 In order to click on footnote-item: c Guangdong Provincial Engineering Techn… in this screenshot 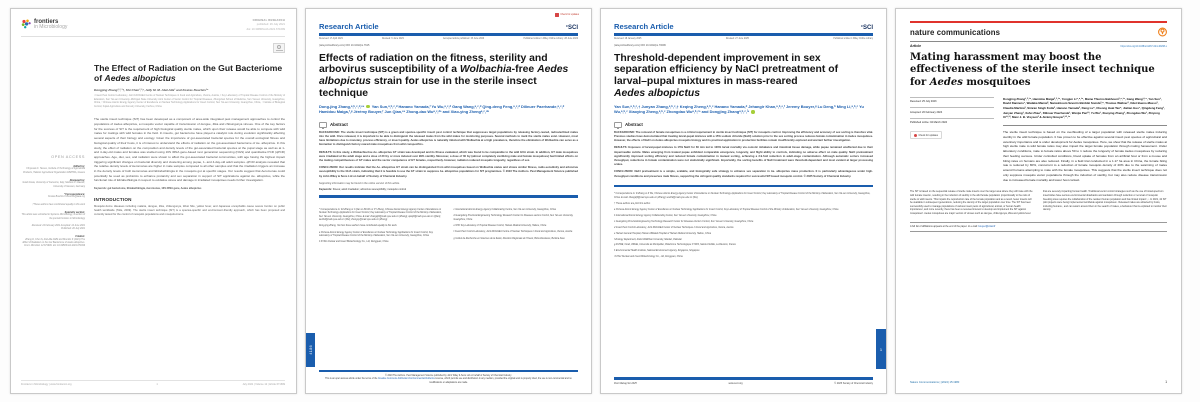, I will do `click(684, 221)`.